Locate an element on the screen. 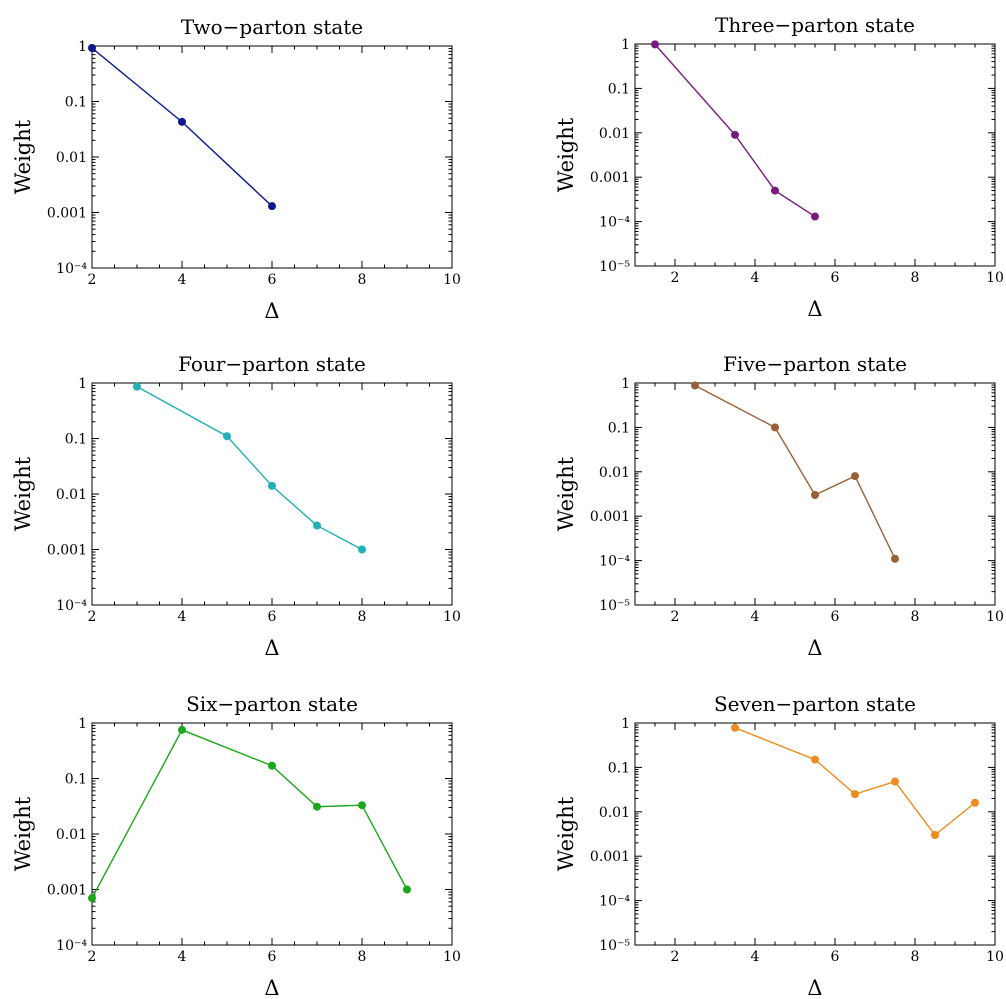  chart-title: Three−parton state is located at coordinates (815, 25).